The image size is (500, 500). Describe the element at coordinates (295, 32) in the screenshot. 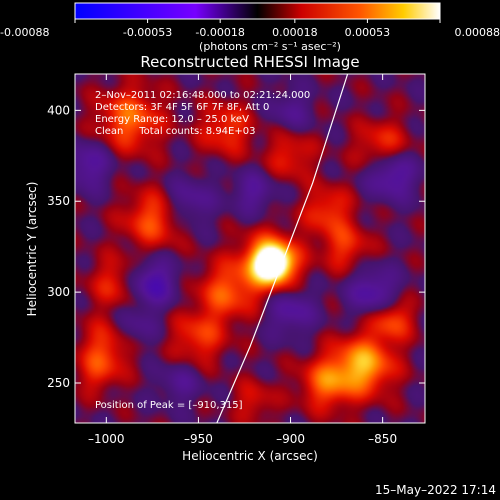

I see `colorbar-tick-label: 0.00018` at that location.